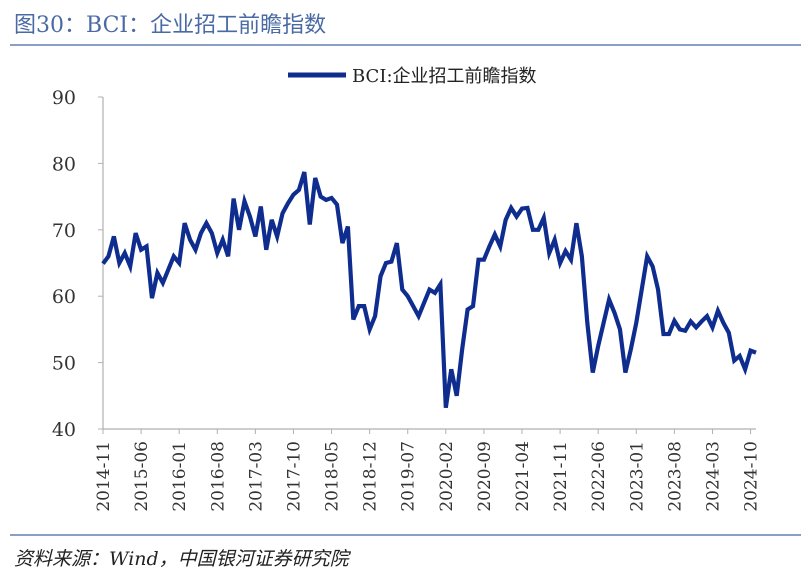 The image size is (811, 587). What do you see at coordinates (523, 476) in the screenshot?
I see `x-tick-label: 2021-04` at bounding box center [523, 476].